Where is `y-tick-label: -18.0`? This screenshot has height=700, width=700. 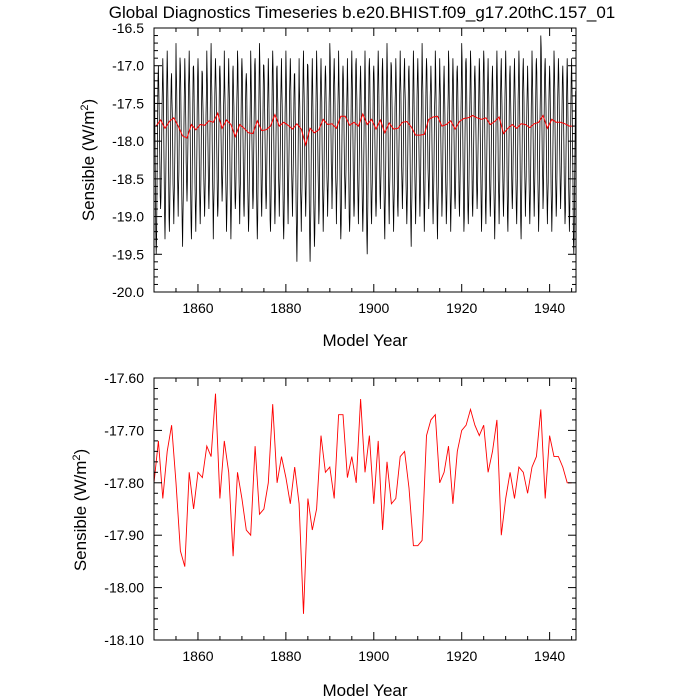
y-tick-label: -18.0 is located at coordinates (128, 141).